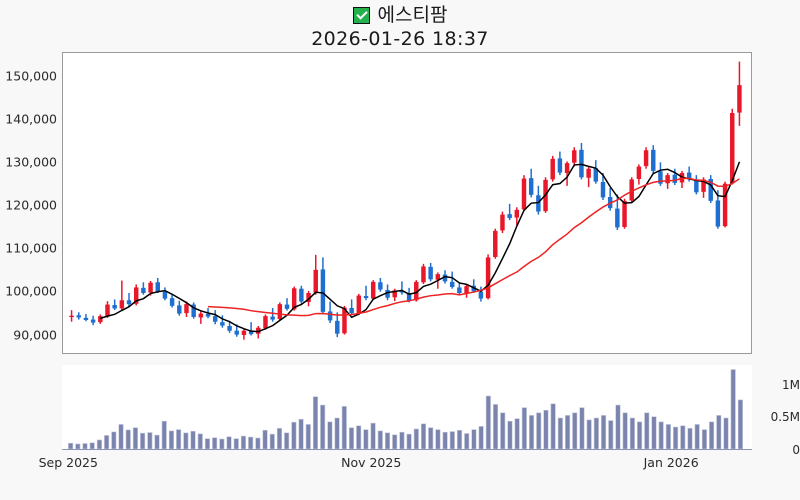  What do you see at coordinates (31, 76) in the screenshot?
I see `price-tick-label: 150,000` at bounding box center [31, 76].